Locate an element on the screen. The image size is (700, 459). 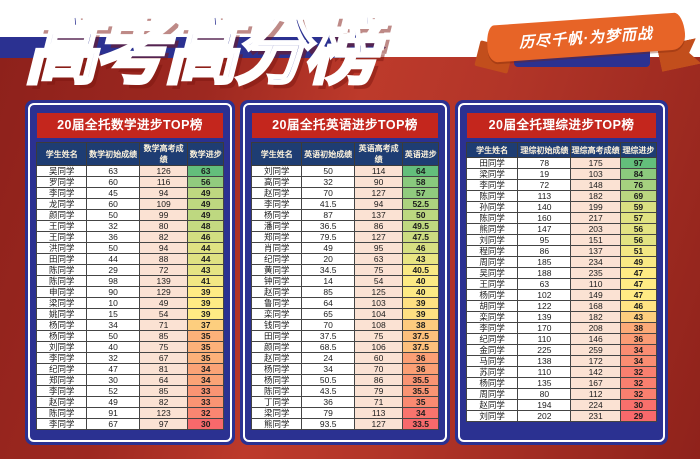
table-row: 陈同学 160 217 57 is located at coordinates (561, 218).